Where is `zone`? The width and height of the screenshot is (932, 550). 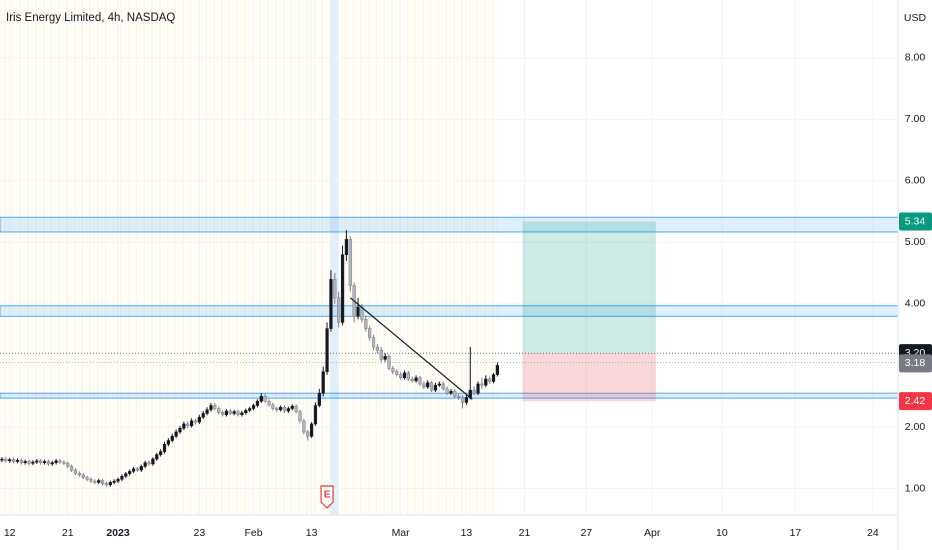
zone is located at coordinates (449, 224).